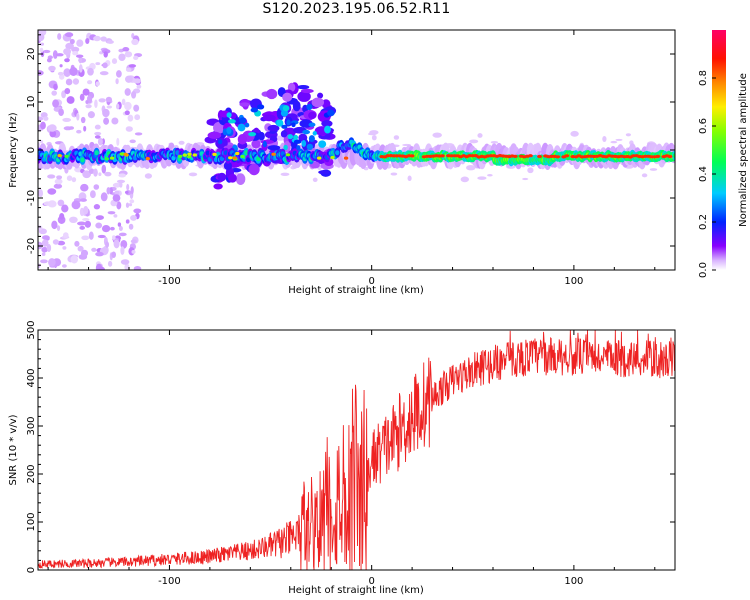 Image resolution: width=750 pixels, height=600 pixels. Describe the element at coordinates (703, 270) in the screenshot. I see `colorbar-tick-label: 0.0` at that location.